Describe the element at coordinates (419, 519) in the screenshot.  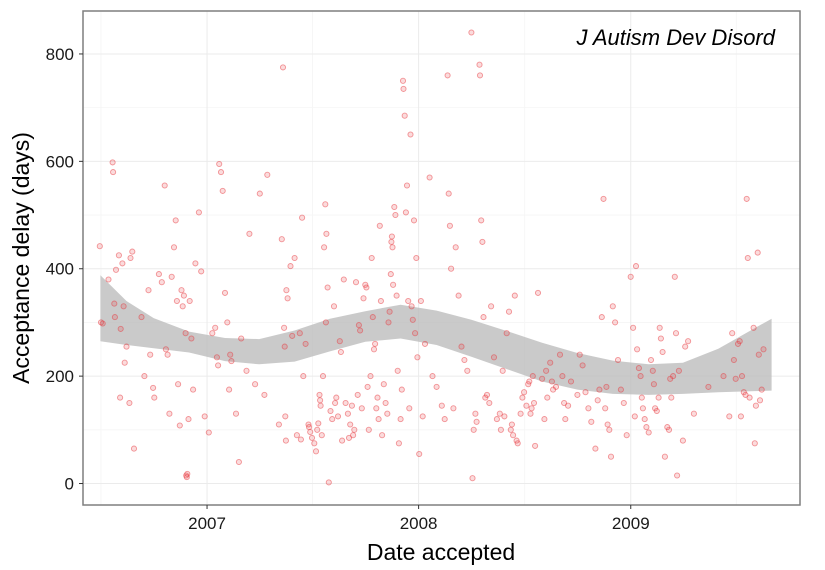
I see `x-axis: 2007 2008 2009` at that location.